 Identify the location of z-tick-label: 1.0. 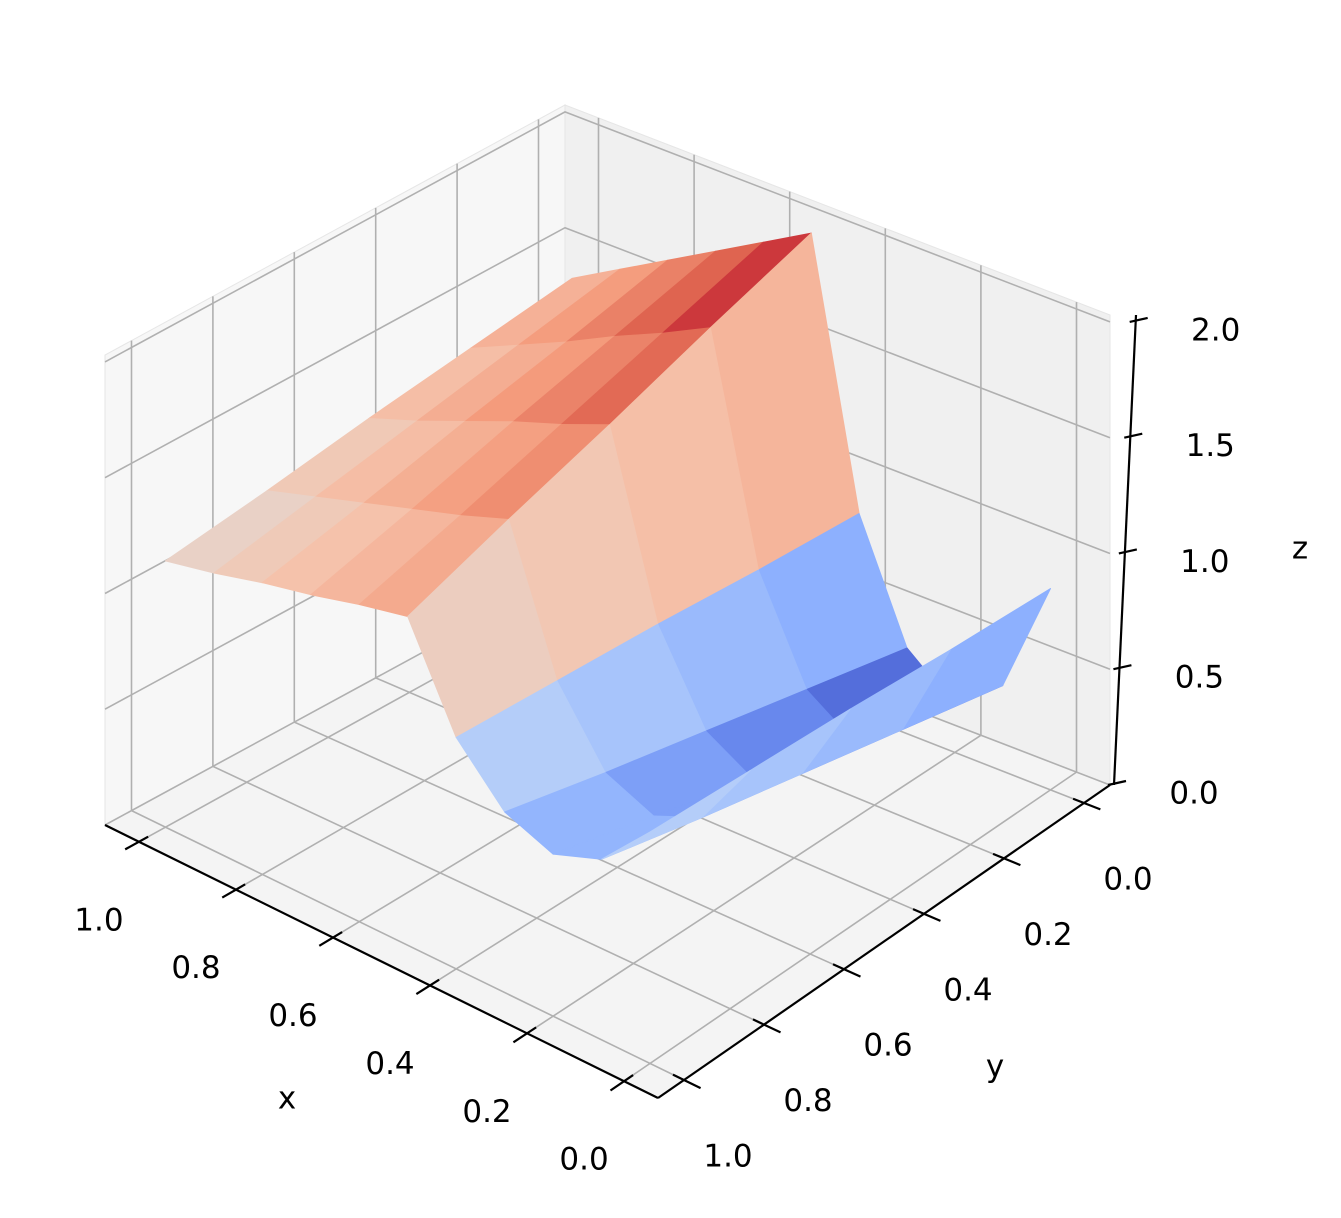
(1204, 562).